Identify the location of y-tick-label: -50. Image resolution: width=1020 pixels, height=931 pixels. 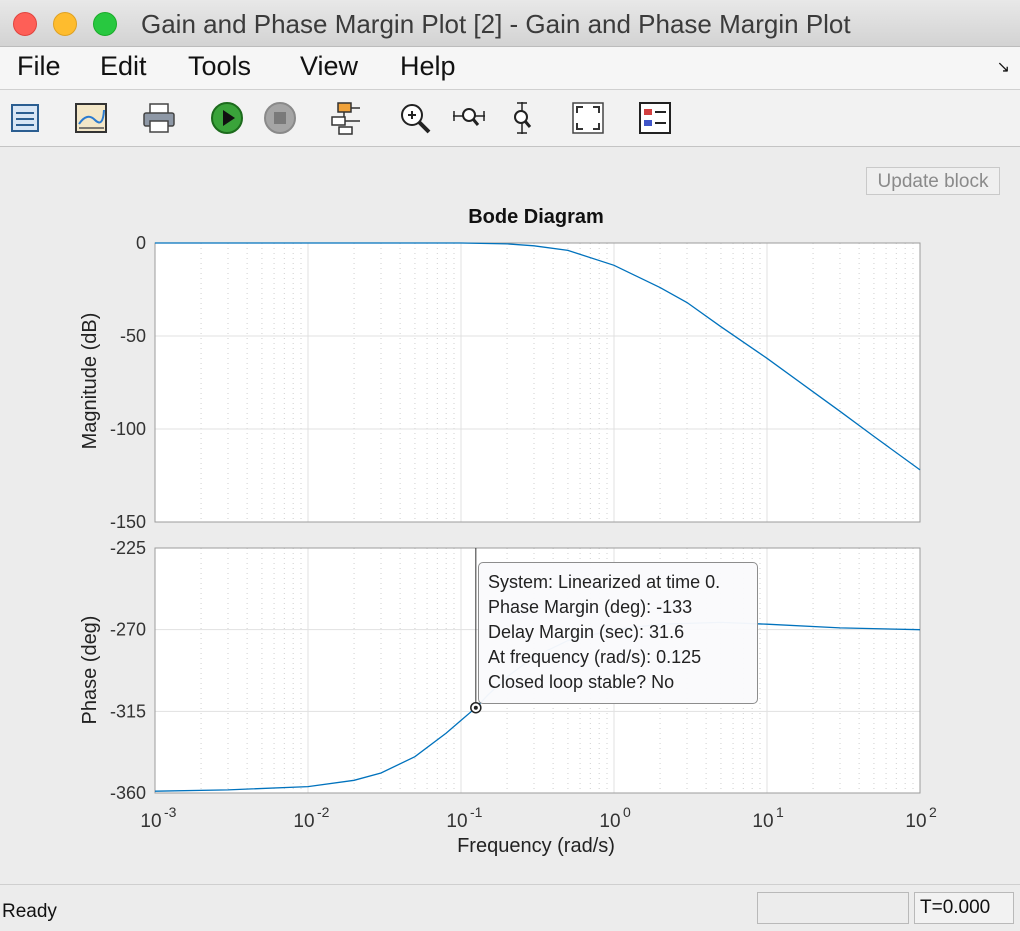
(133, 336).